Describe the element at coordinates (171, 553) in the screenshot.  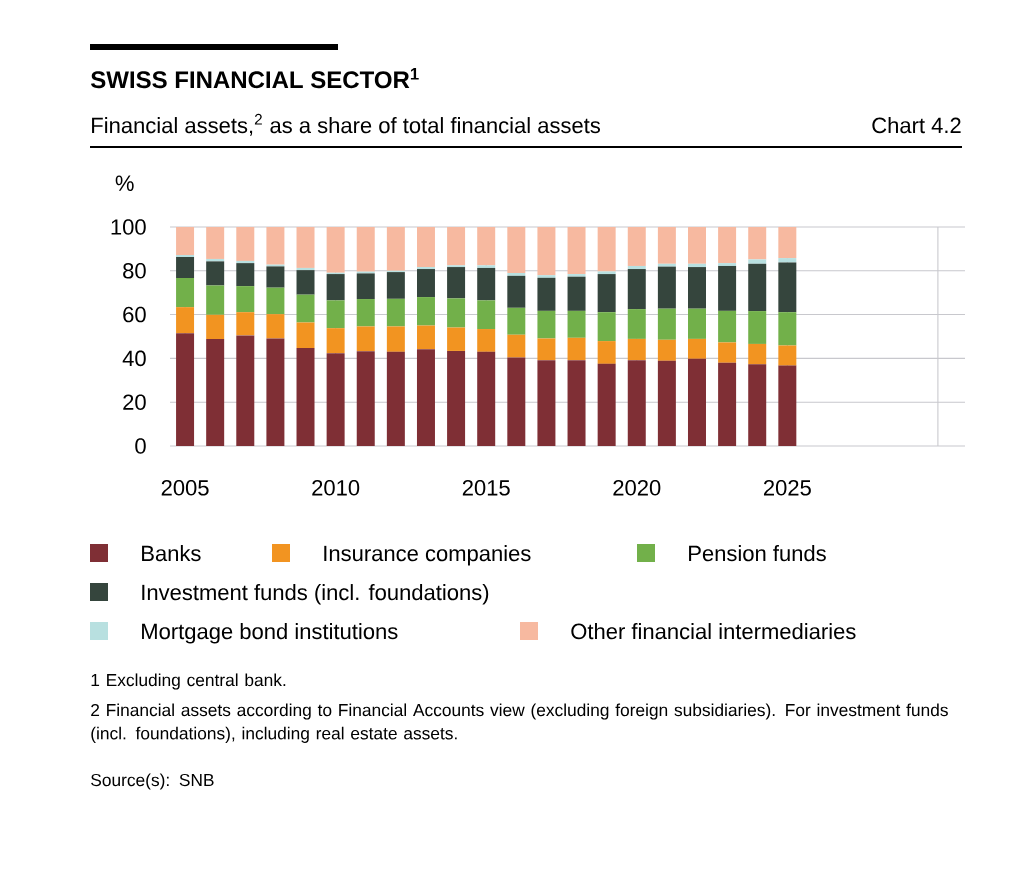
I see `legend-label: Banks` at that location.